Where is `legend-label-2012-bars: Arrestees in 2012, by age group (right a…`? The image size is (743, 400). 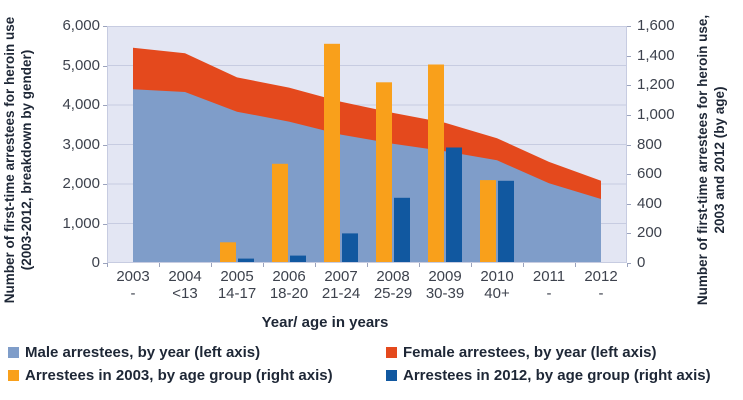
legend-label-2012-bars: Arrestees in 2012, by age group (right a… is located at coordinates (557, 375).